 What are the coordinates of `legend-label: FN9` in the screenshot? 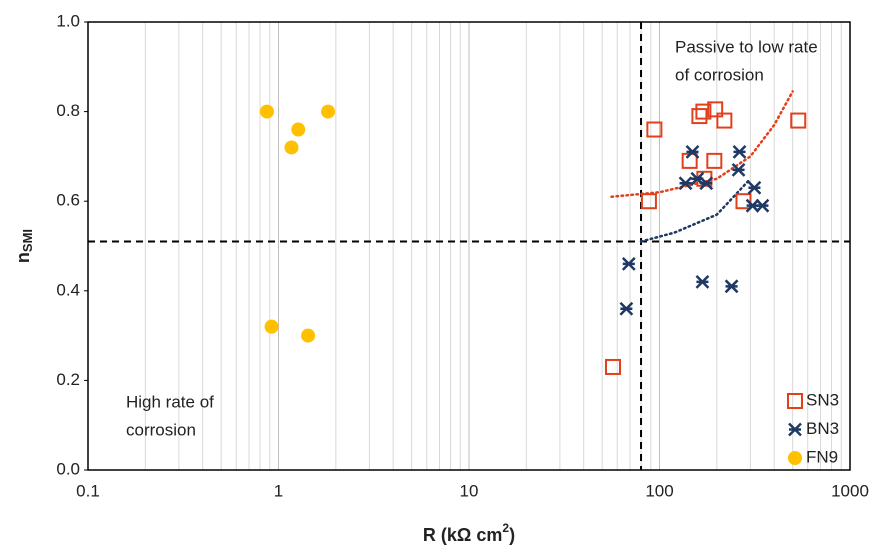 It's located at (822, 456).